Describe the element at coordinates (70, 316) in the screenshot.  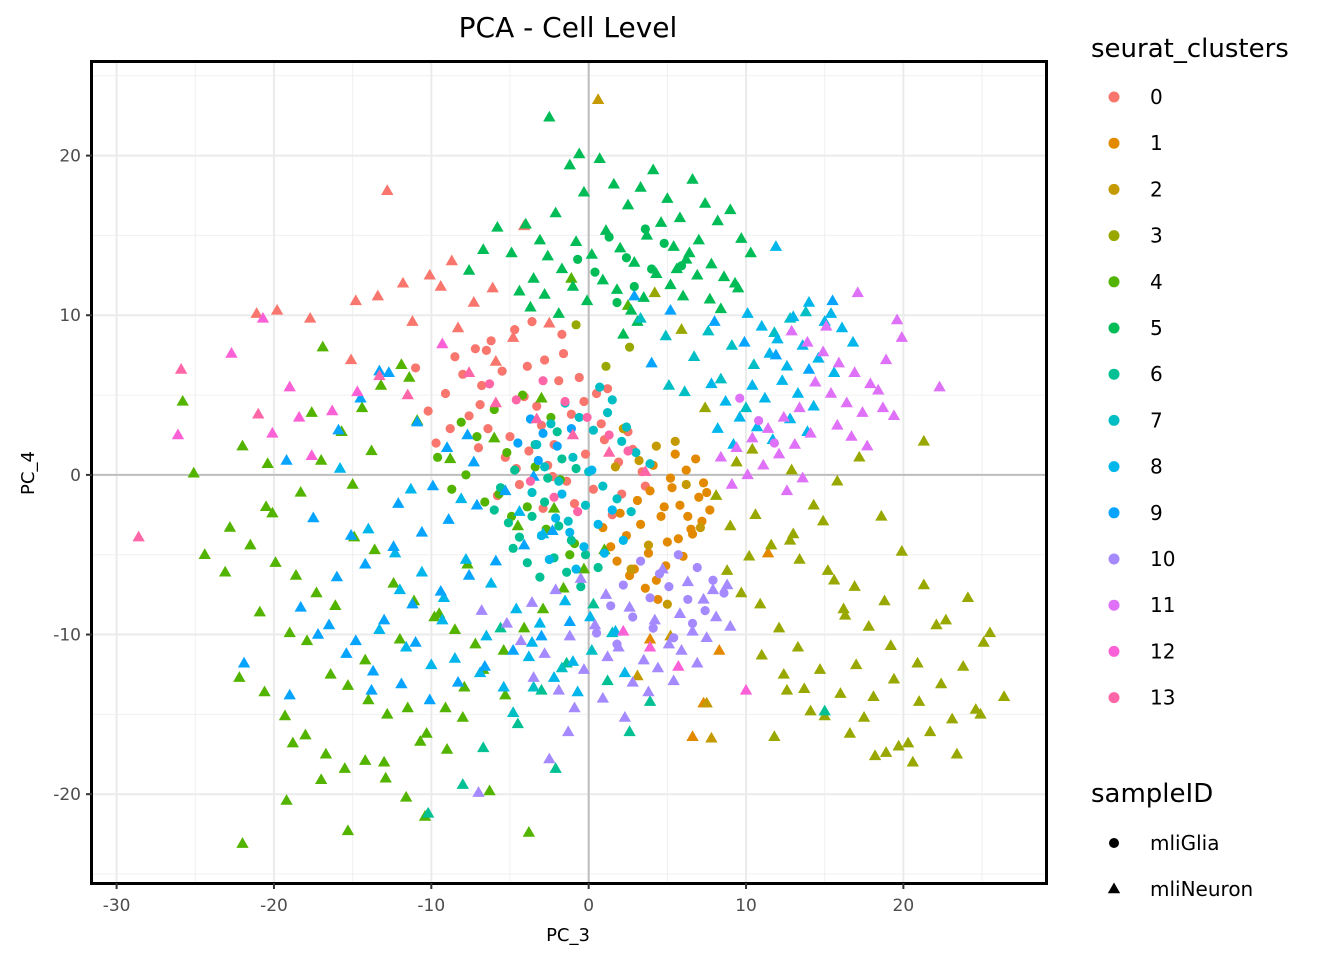
I see `y-tick-label: 10` at that location.